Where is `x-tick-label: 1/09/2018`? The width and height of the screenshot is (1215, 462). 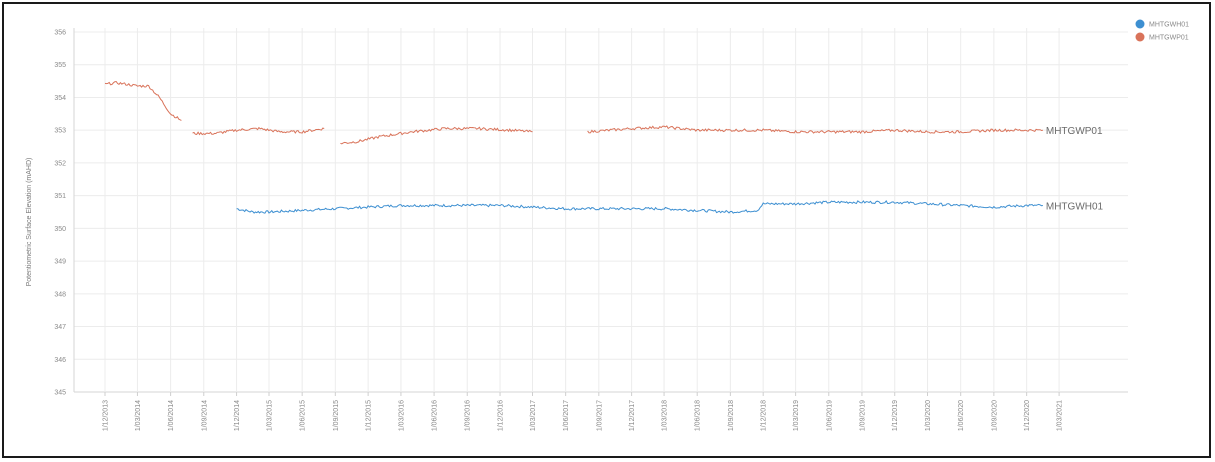 x-tick-label: 1/09/2018 is located at coordinates (731, 415).